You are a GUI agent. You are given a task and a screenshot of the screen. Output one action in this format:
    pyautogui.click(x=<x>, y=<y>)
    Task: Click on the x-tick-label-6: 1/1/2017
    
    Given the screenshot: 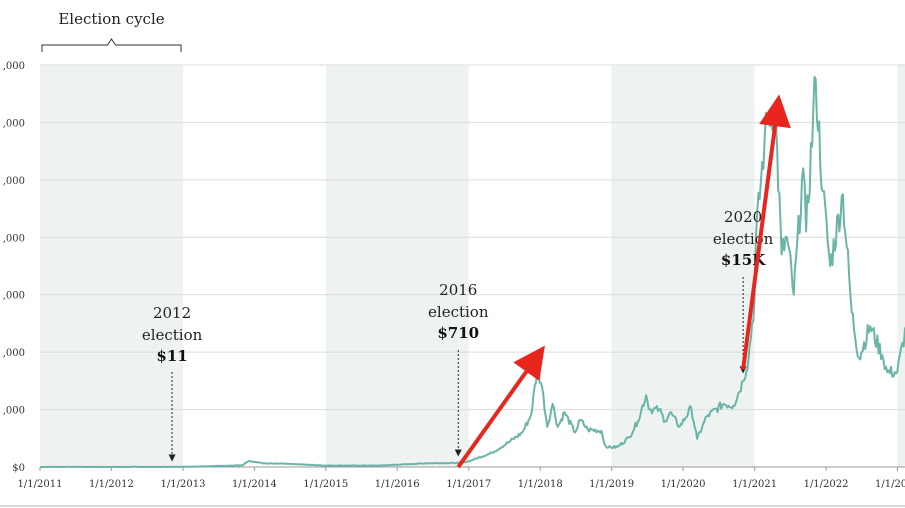 What is the action you would take?
    pyautogui.click(x=468, y=484)
    